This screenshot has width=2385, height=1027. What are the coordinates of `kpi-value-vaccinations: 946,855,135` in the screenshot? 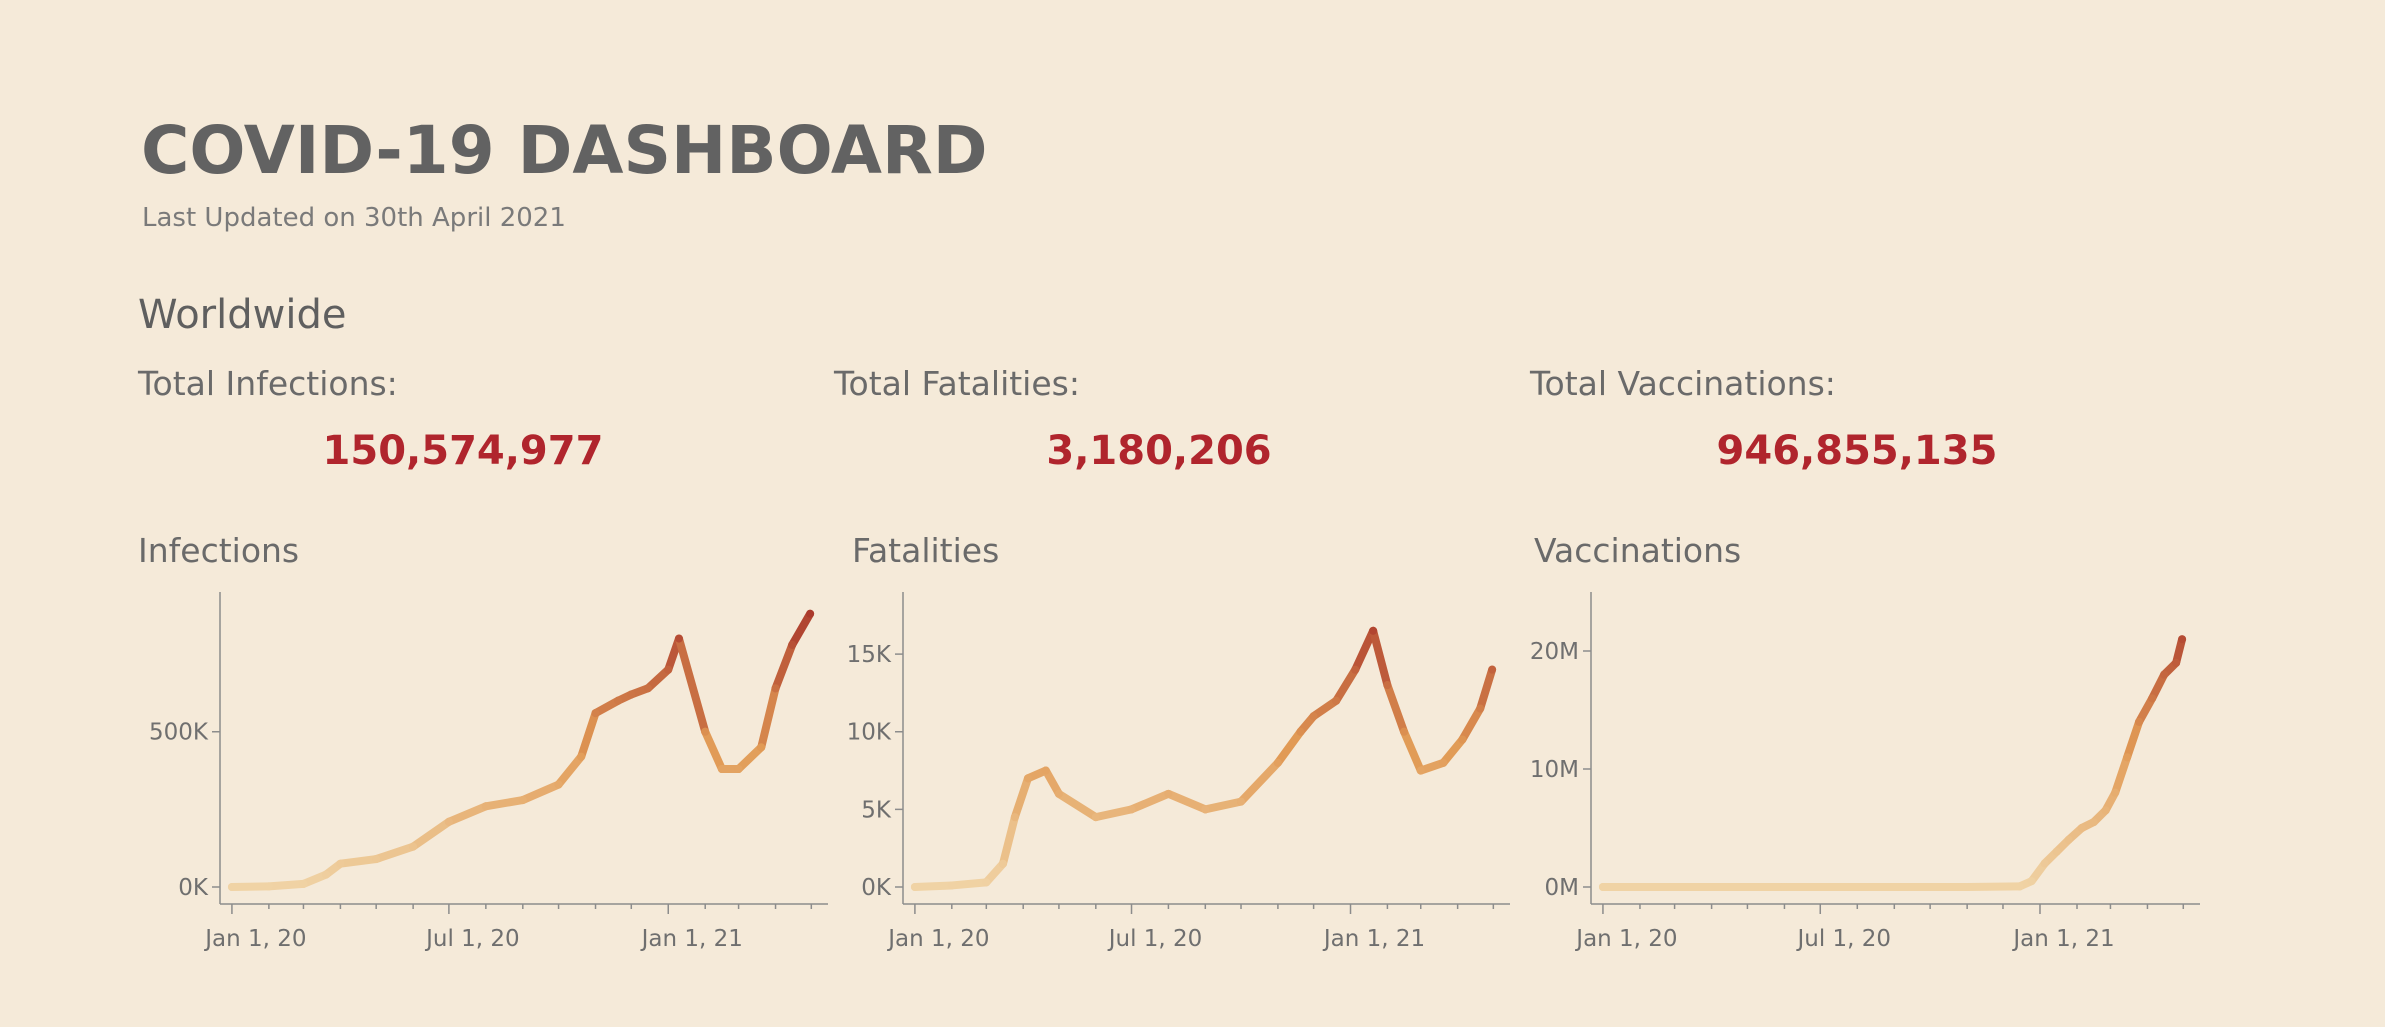 It's located at (1857, 451).